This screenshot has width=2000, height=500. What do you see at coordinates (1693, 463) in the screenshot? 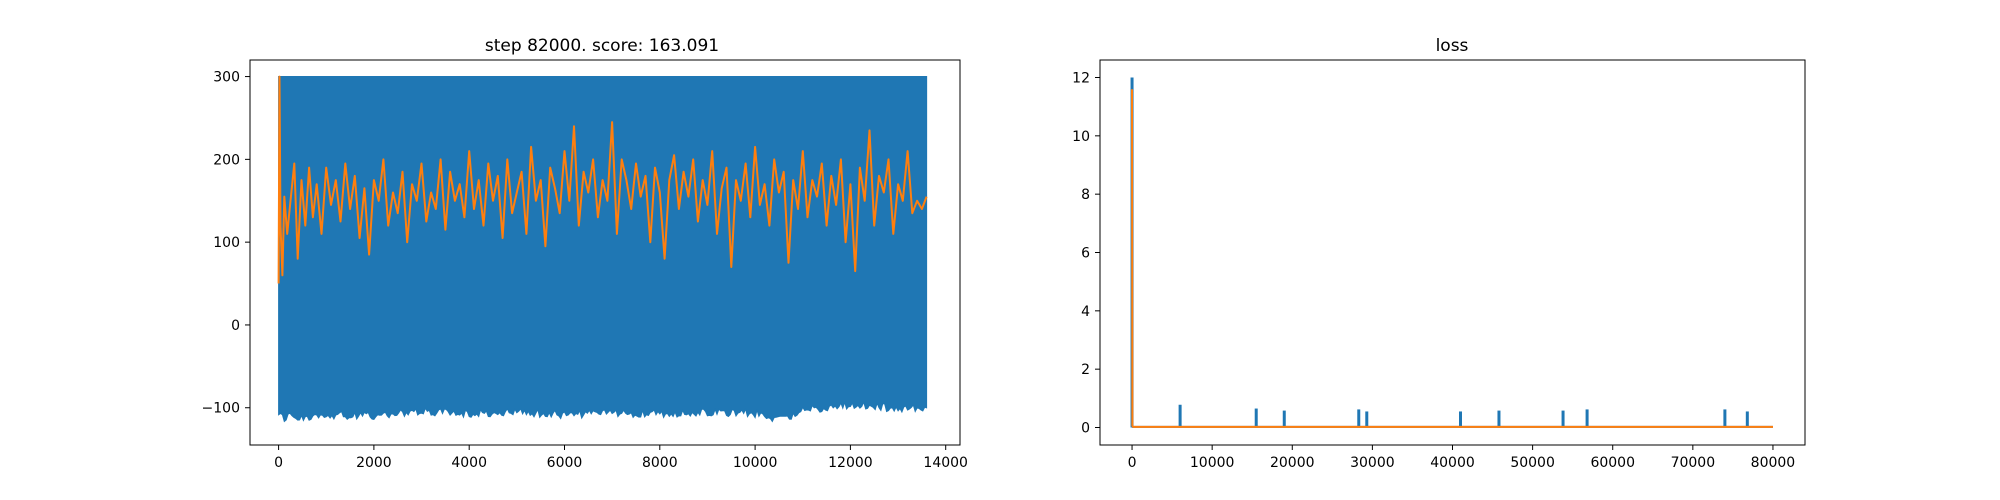
I see `x-tick-label: 70000` at bounding box center [1693, 463].